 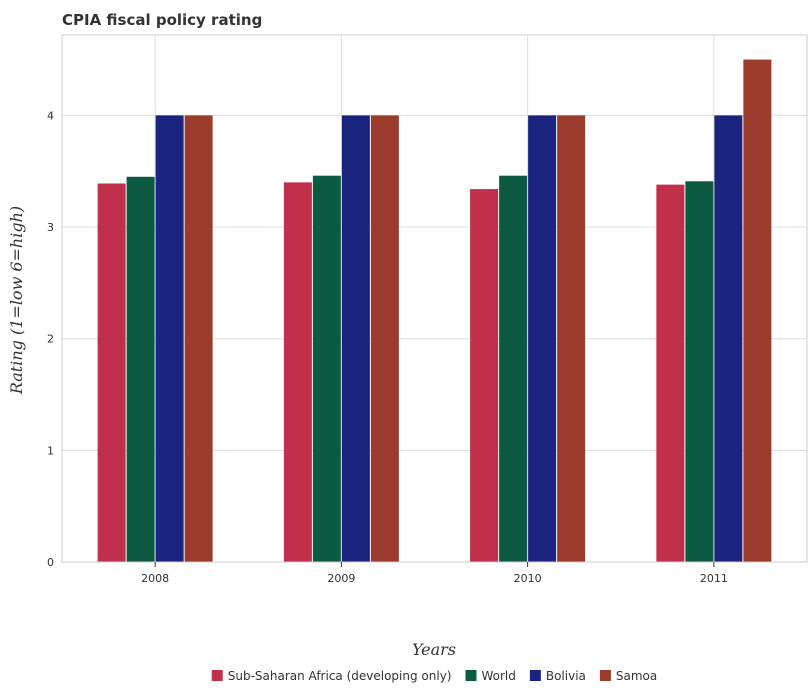 I want to click on y-tick-label: 2, so click(x=50, y=339).